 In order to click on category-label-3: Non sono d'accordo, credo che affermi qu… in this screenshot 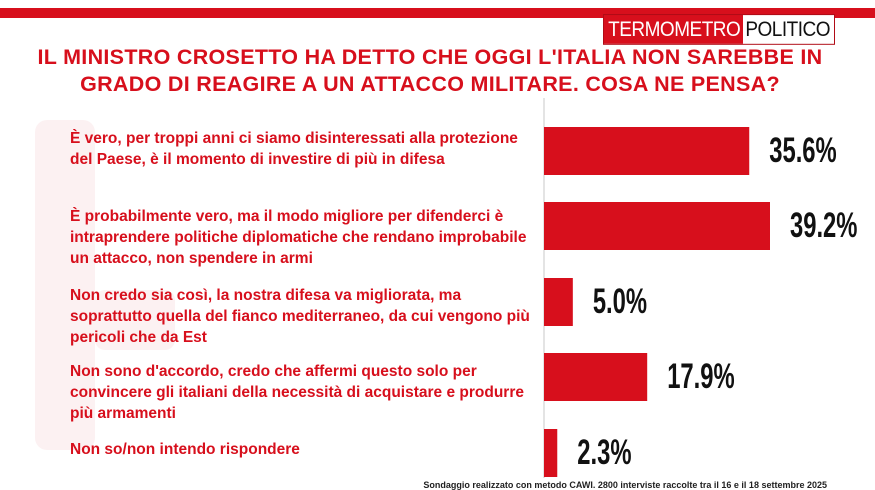, I will do `click(297, 392)`.